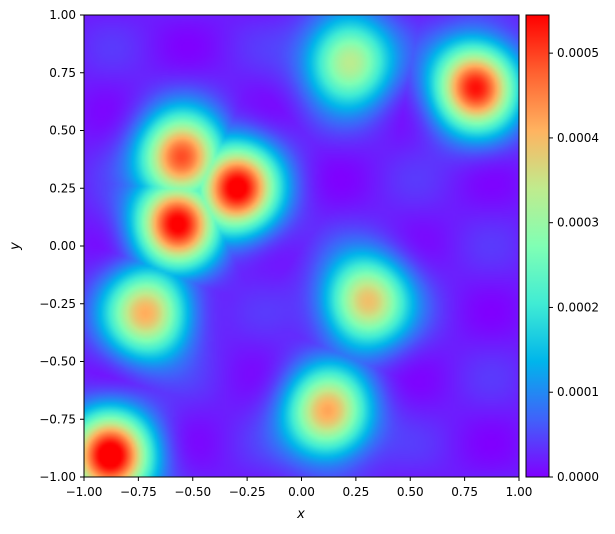  What do you see at coordinates (57, 477) in the screenshot?
I see `y-tick-label: −1.00` at bounding box center [57, 477].